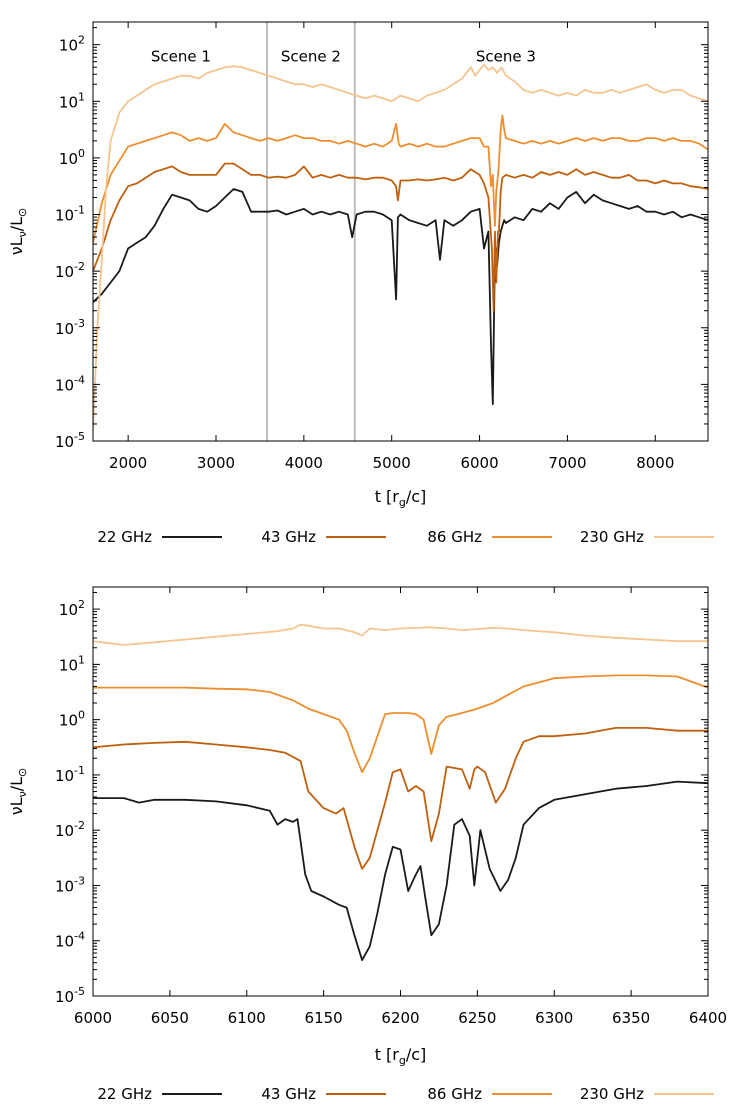  What do you see at coordinates (655, 463) in the screenshot?
I see `x-tick-label: 8000` at bounding box center [655, 463].